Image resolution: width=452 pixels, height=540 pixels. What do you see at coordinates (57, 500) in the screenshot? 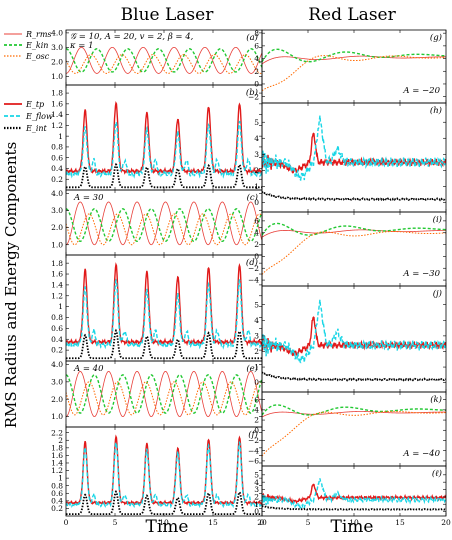
I see `ytick-label-f-1: 0.4` at bounding box center [57, 500].